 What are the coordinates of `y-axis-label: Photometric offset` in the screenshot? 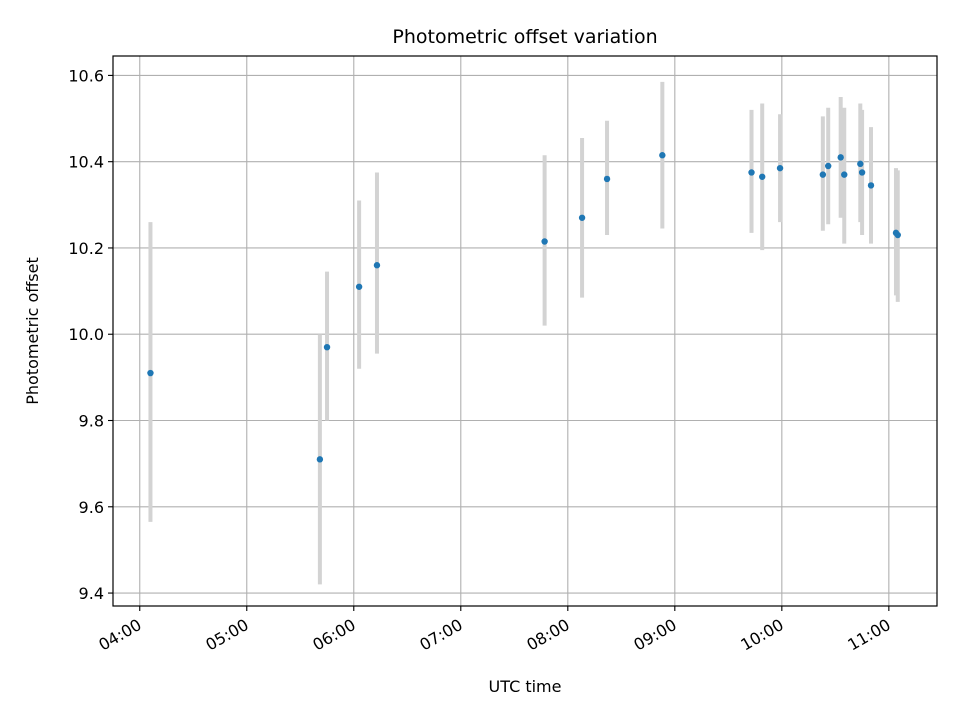 It's located at (32, 331).